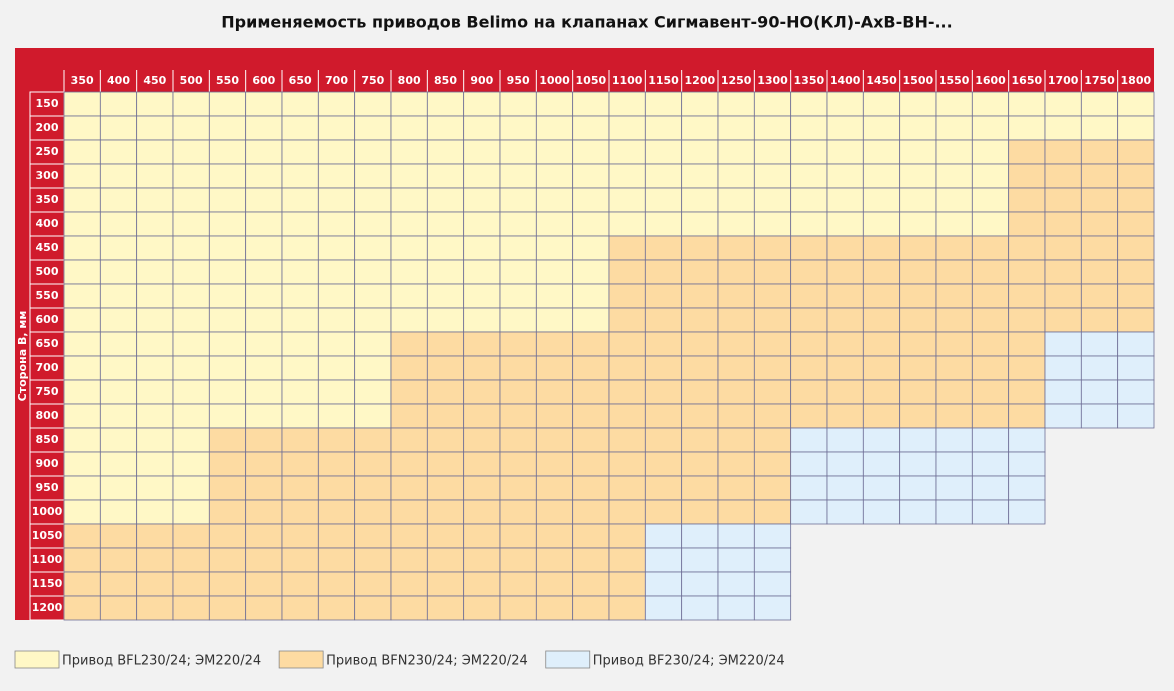 This screenshot has height=691, width=1174. I want to click on row-header: 1000, so click(47, 511).